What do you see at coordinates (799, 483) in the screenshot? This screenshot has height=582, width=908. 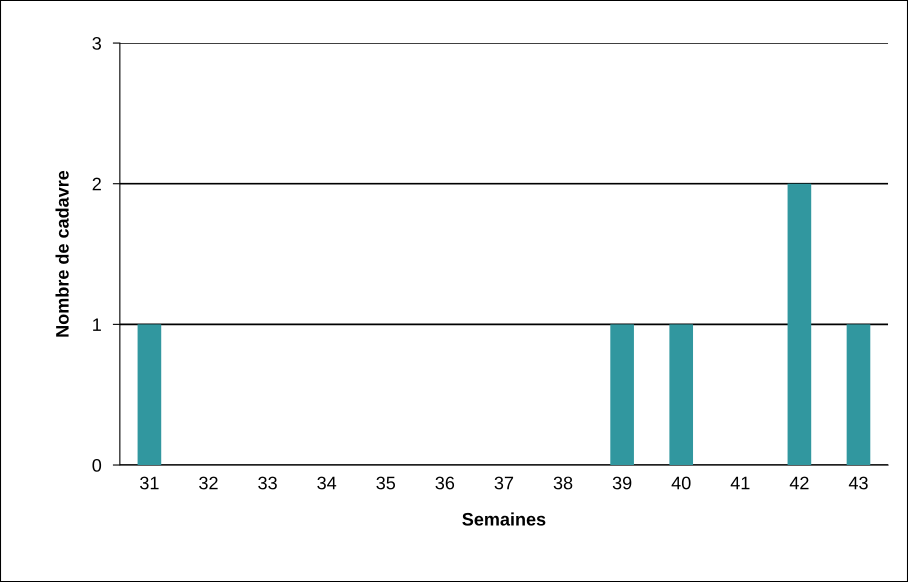 I see `x-tick-label: 42` at bounding box center [799, 483].